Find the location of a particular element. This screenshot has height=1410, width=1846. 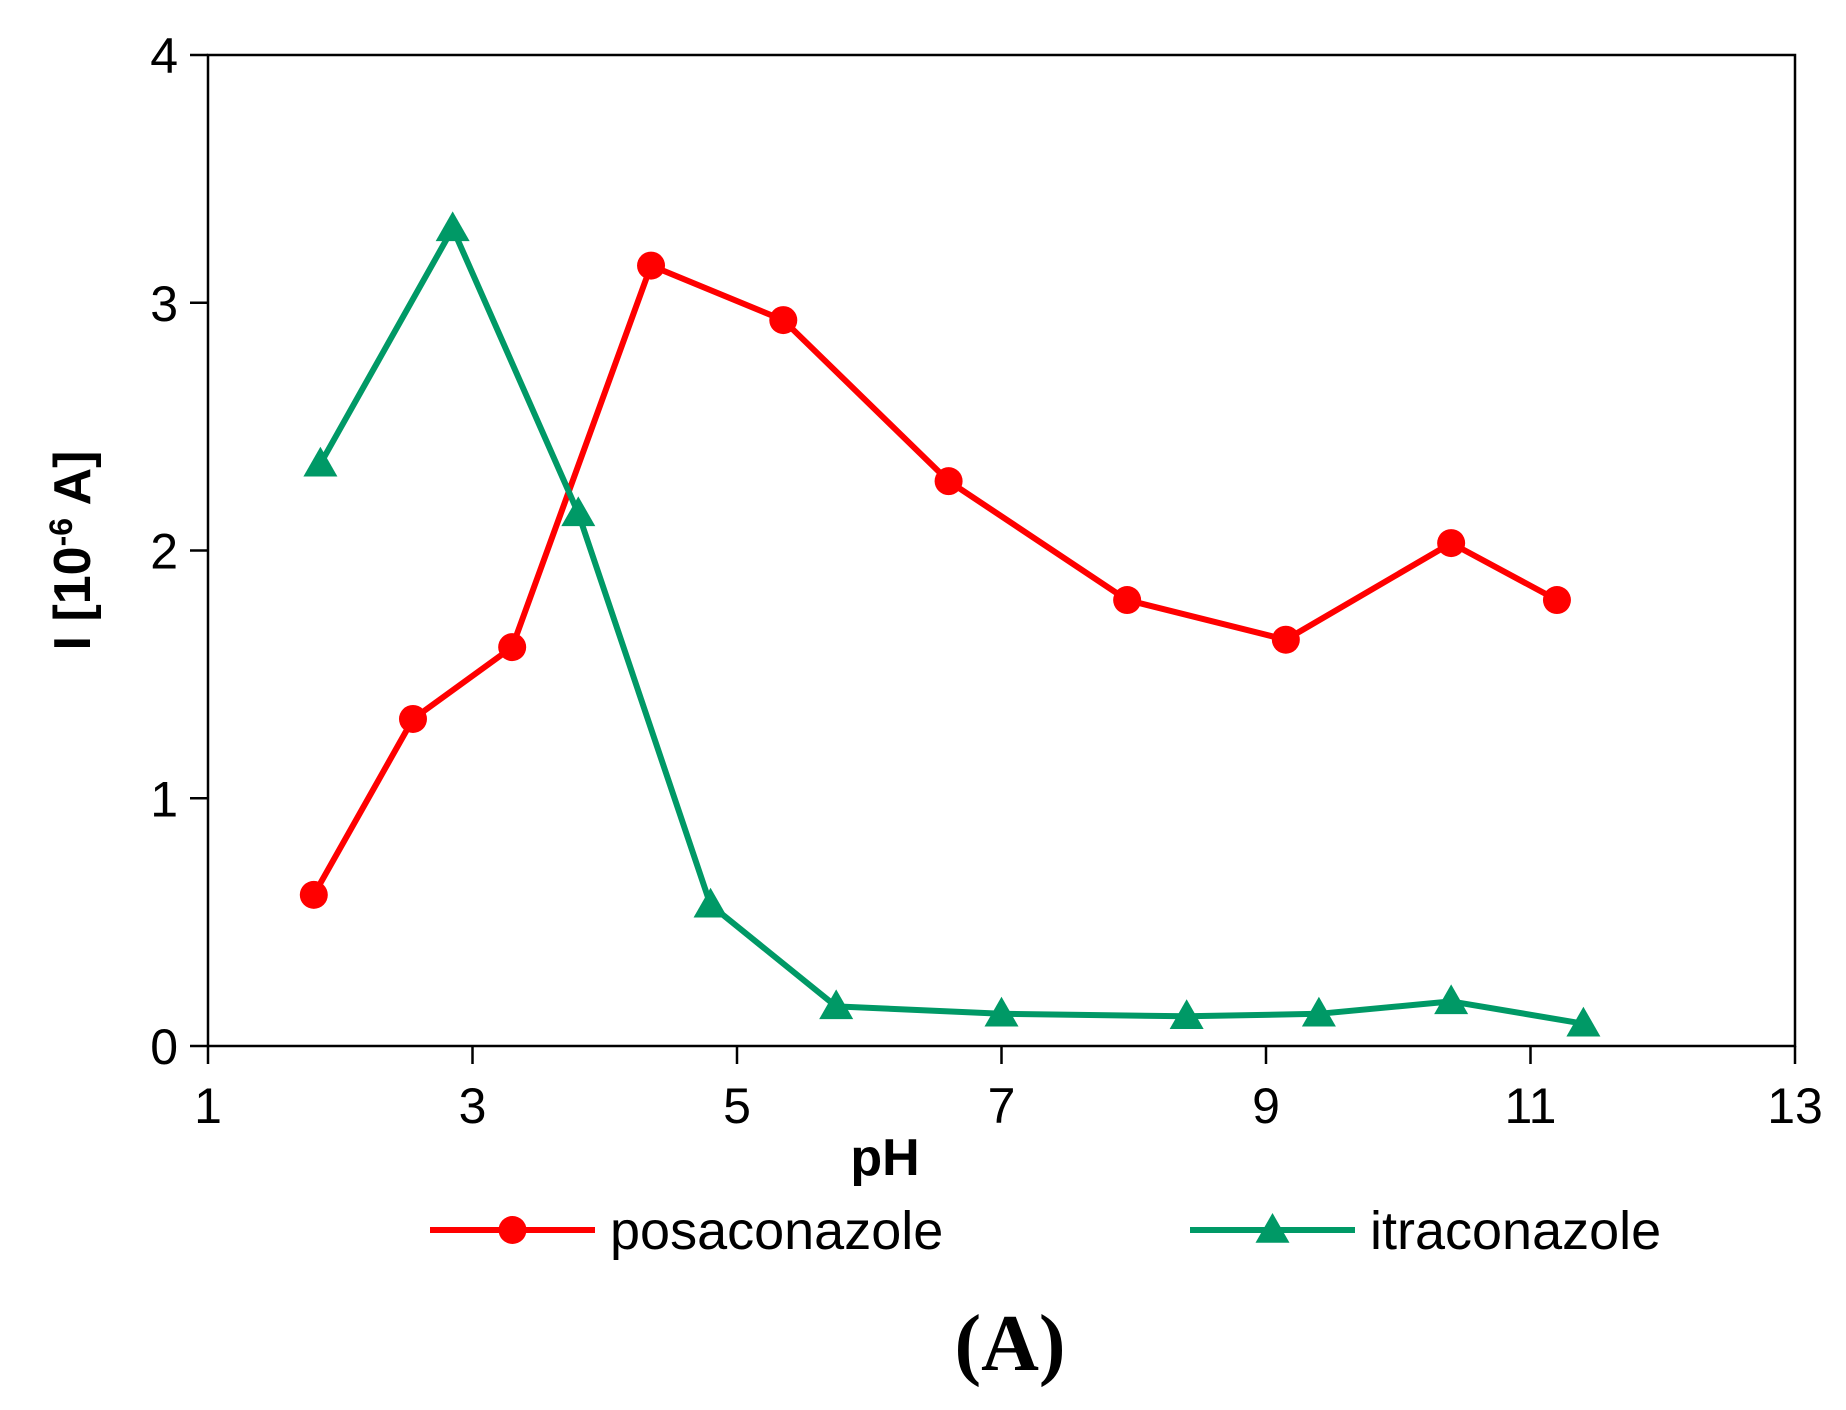

y-tick-label: 1 is located at coordinates (164, 799).